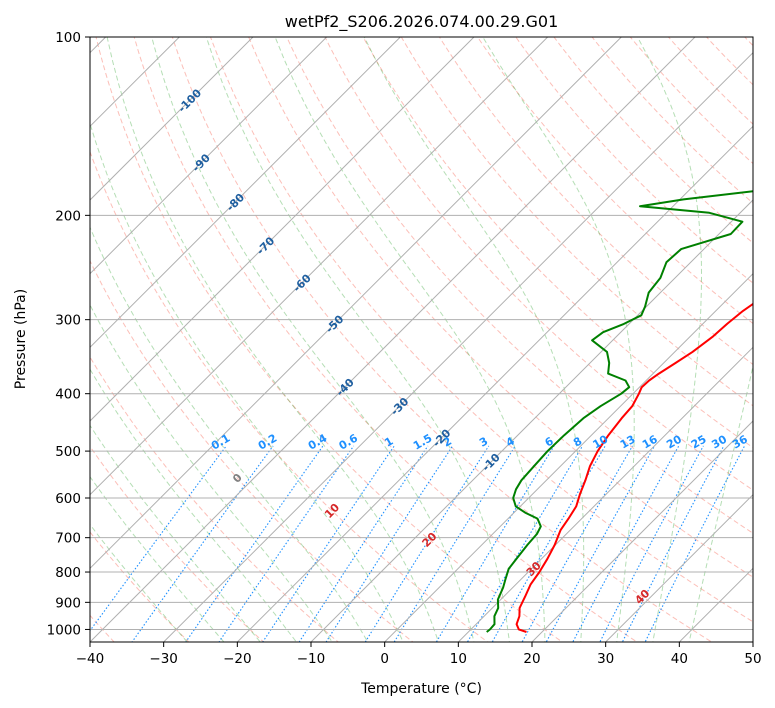 Image resolution: width=775 pixels, height=708 pixels. Describe the element at coordinates (679, 659) in the screenshot. I see `x-tick-label: 40` at that location.